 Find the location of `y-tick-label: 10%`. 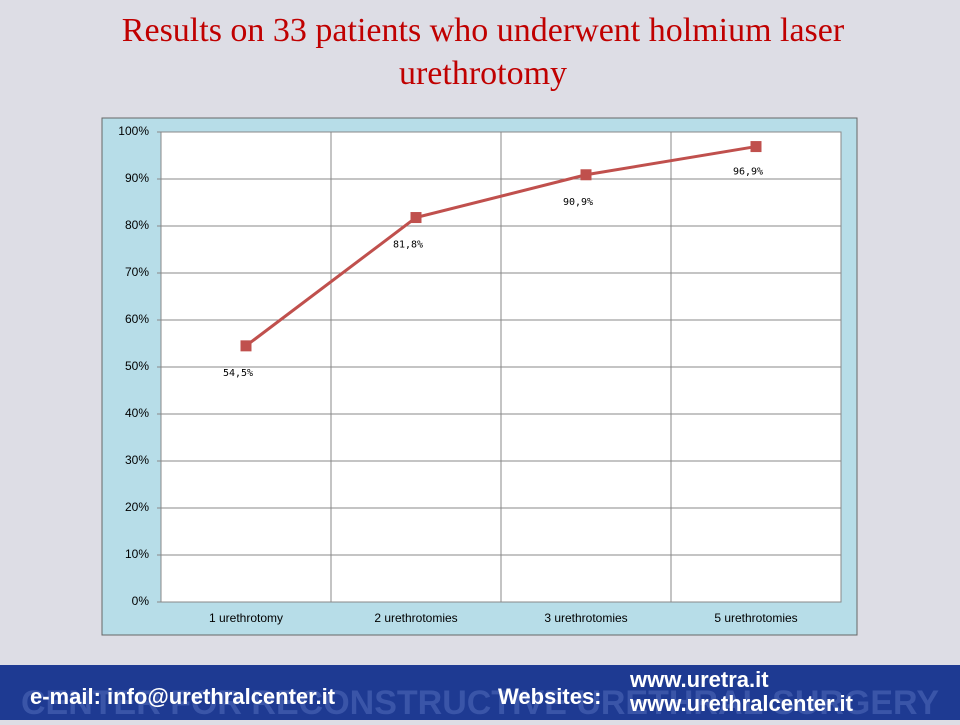

y-tick-label: 10% is located at coordinates (137, 554).